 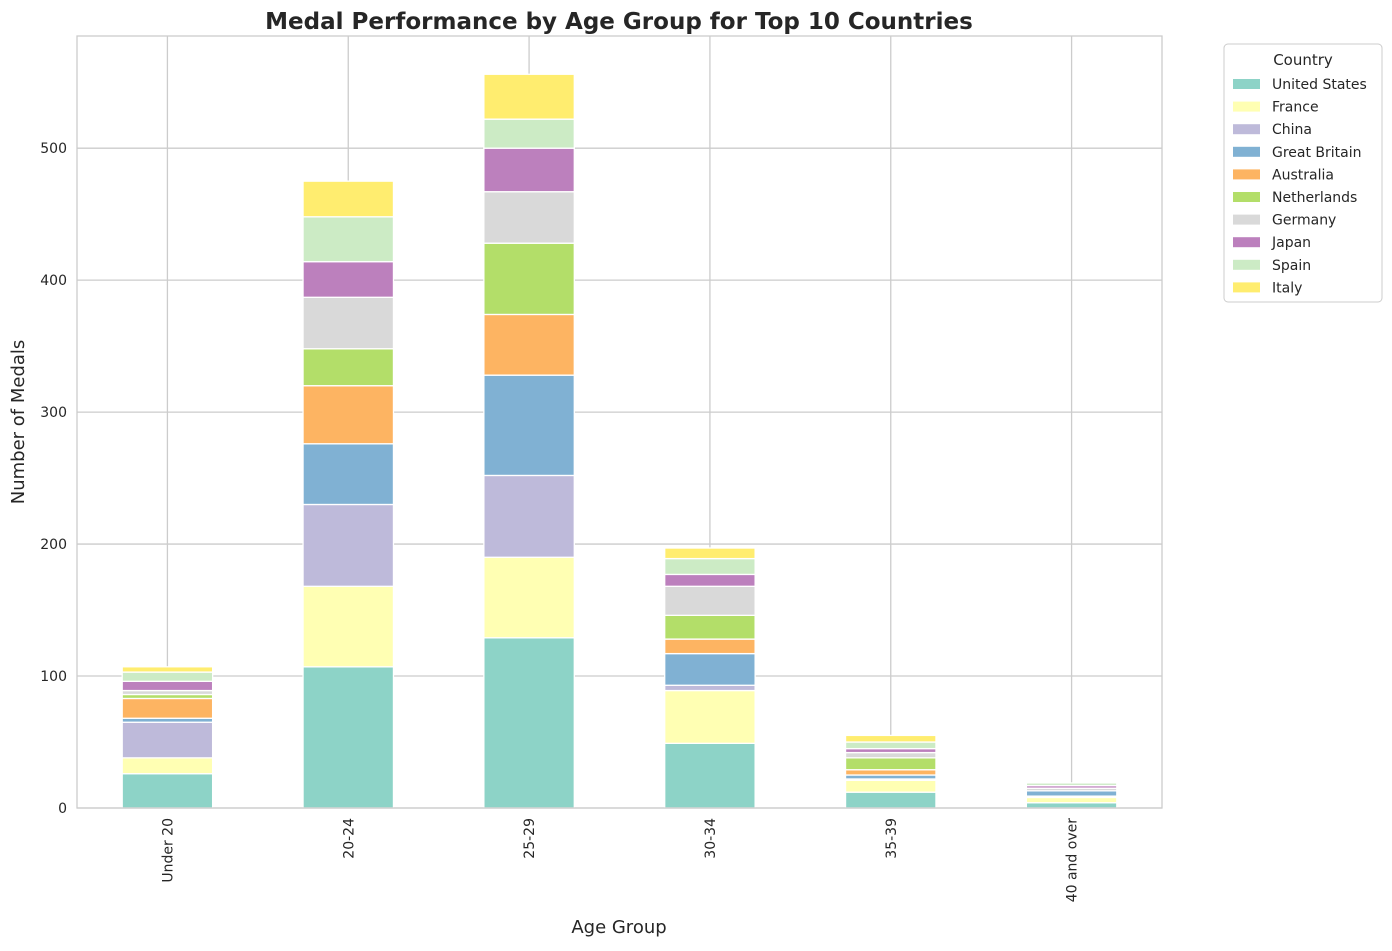 What do you see at coordinates (18, 422) in the screenshot?
I see `y-axis-label: Number of Medals` at bounding box center [18, 422].